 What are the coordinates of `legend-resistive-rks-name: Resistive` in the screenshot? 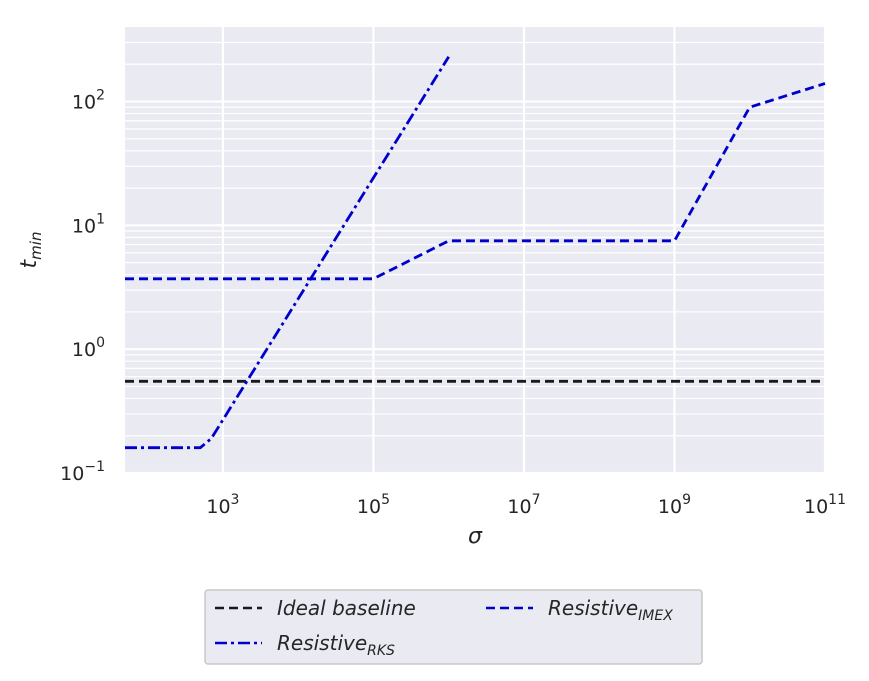 It's located at (322, 643).